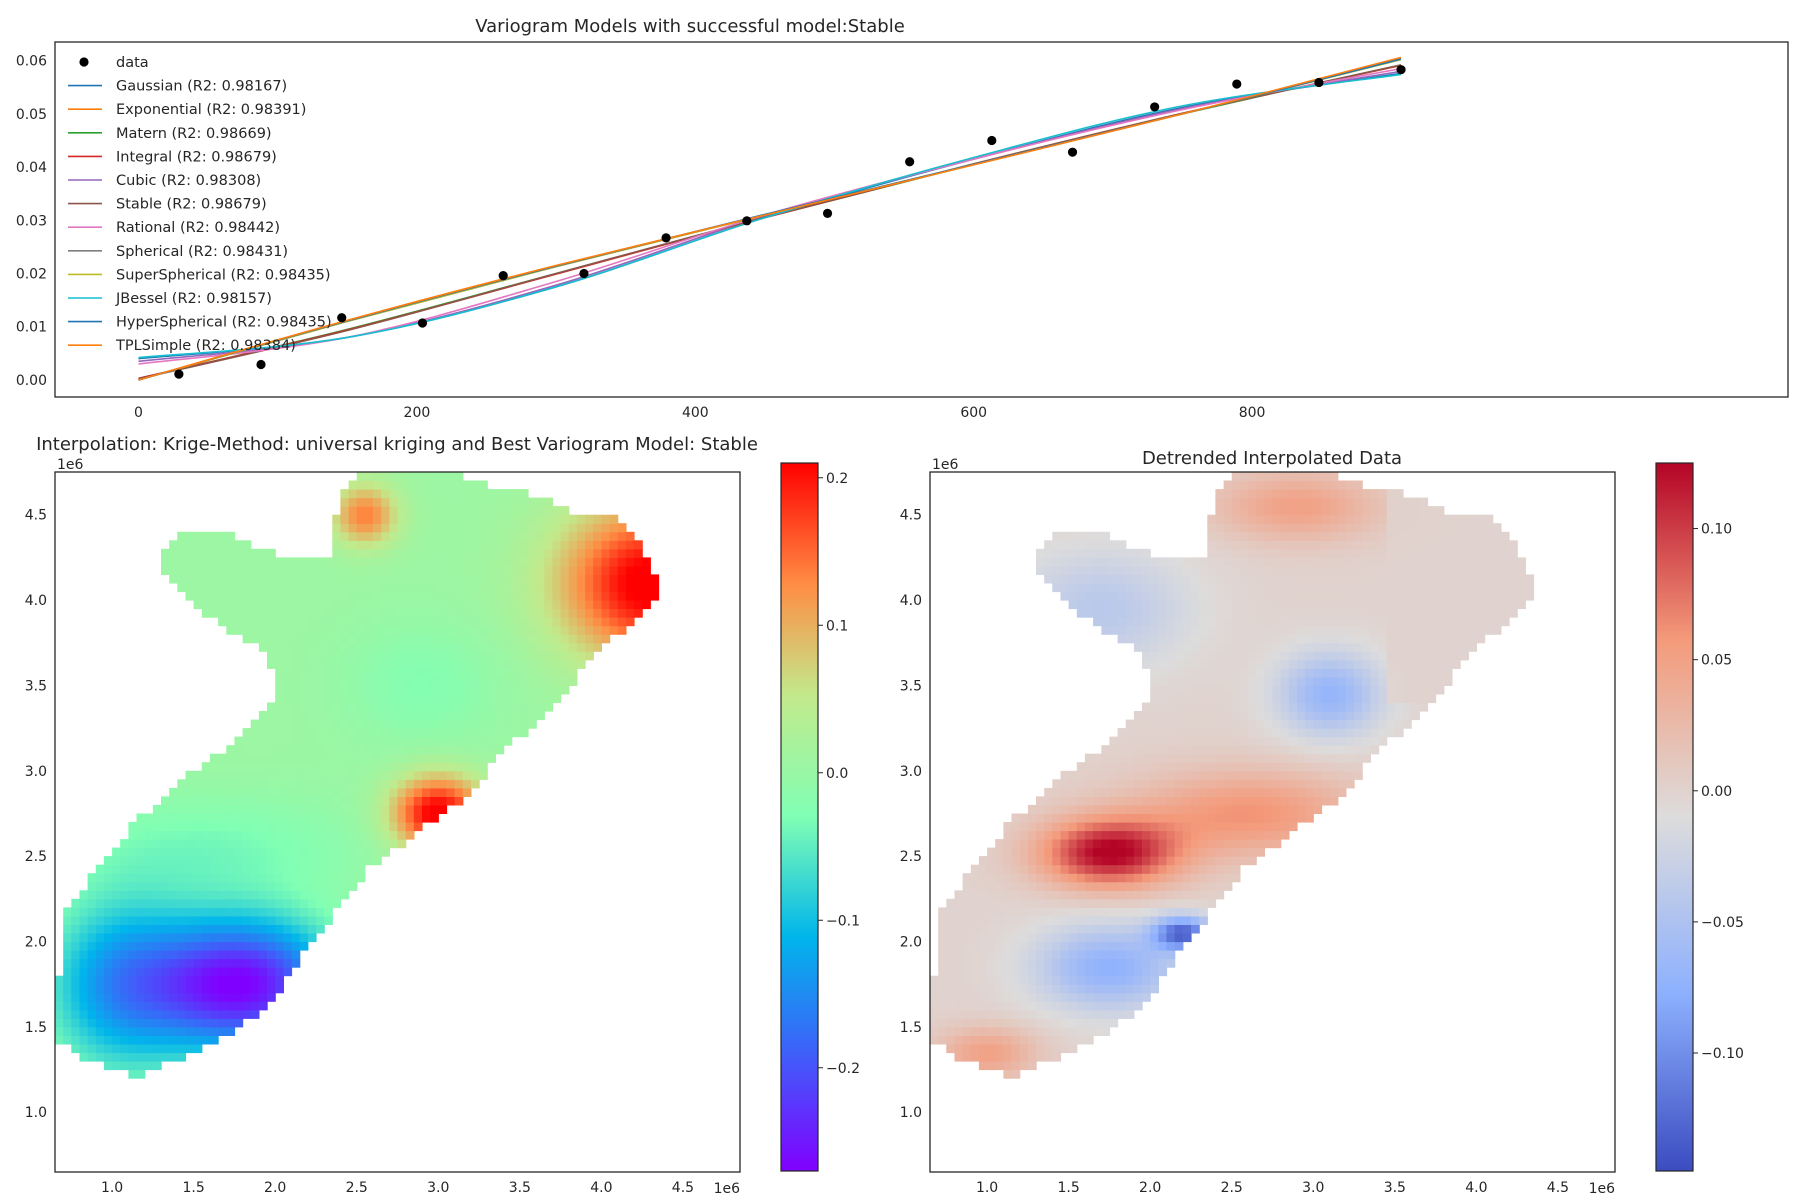 The image size is (1800, 1200). What do you see at coordinates (202, 252) in the screenshot?
I see `legend-label: Spherical (R2: 0.98431)` at bounding box center [202, 252].